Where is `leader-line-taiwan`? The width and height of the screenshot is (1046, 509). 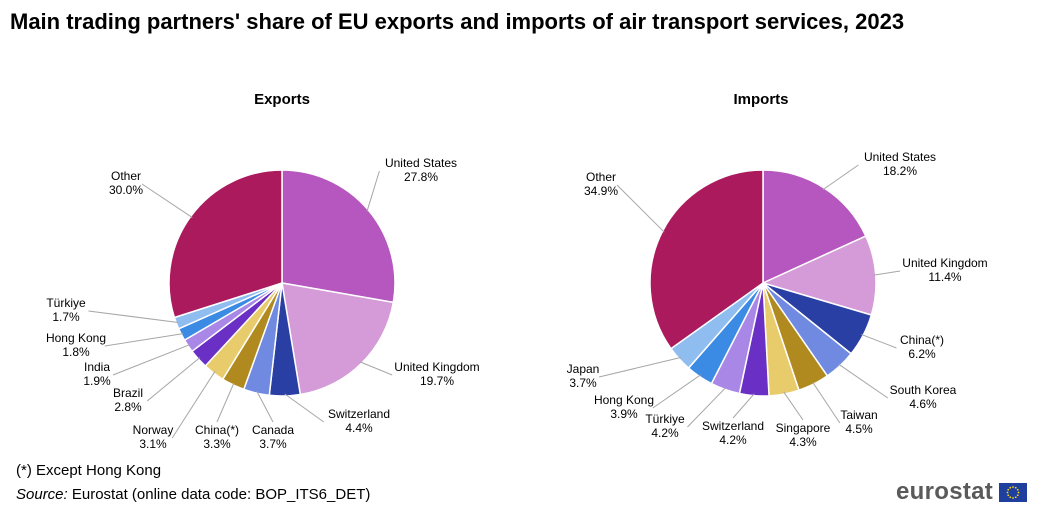 leader-line-taiwan is located at coordinates (826, 402).